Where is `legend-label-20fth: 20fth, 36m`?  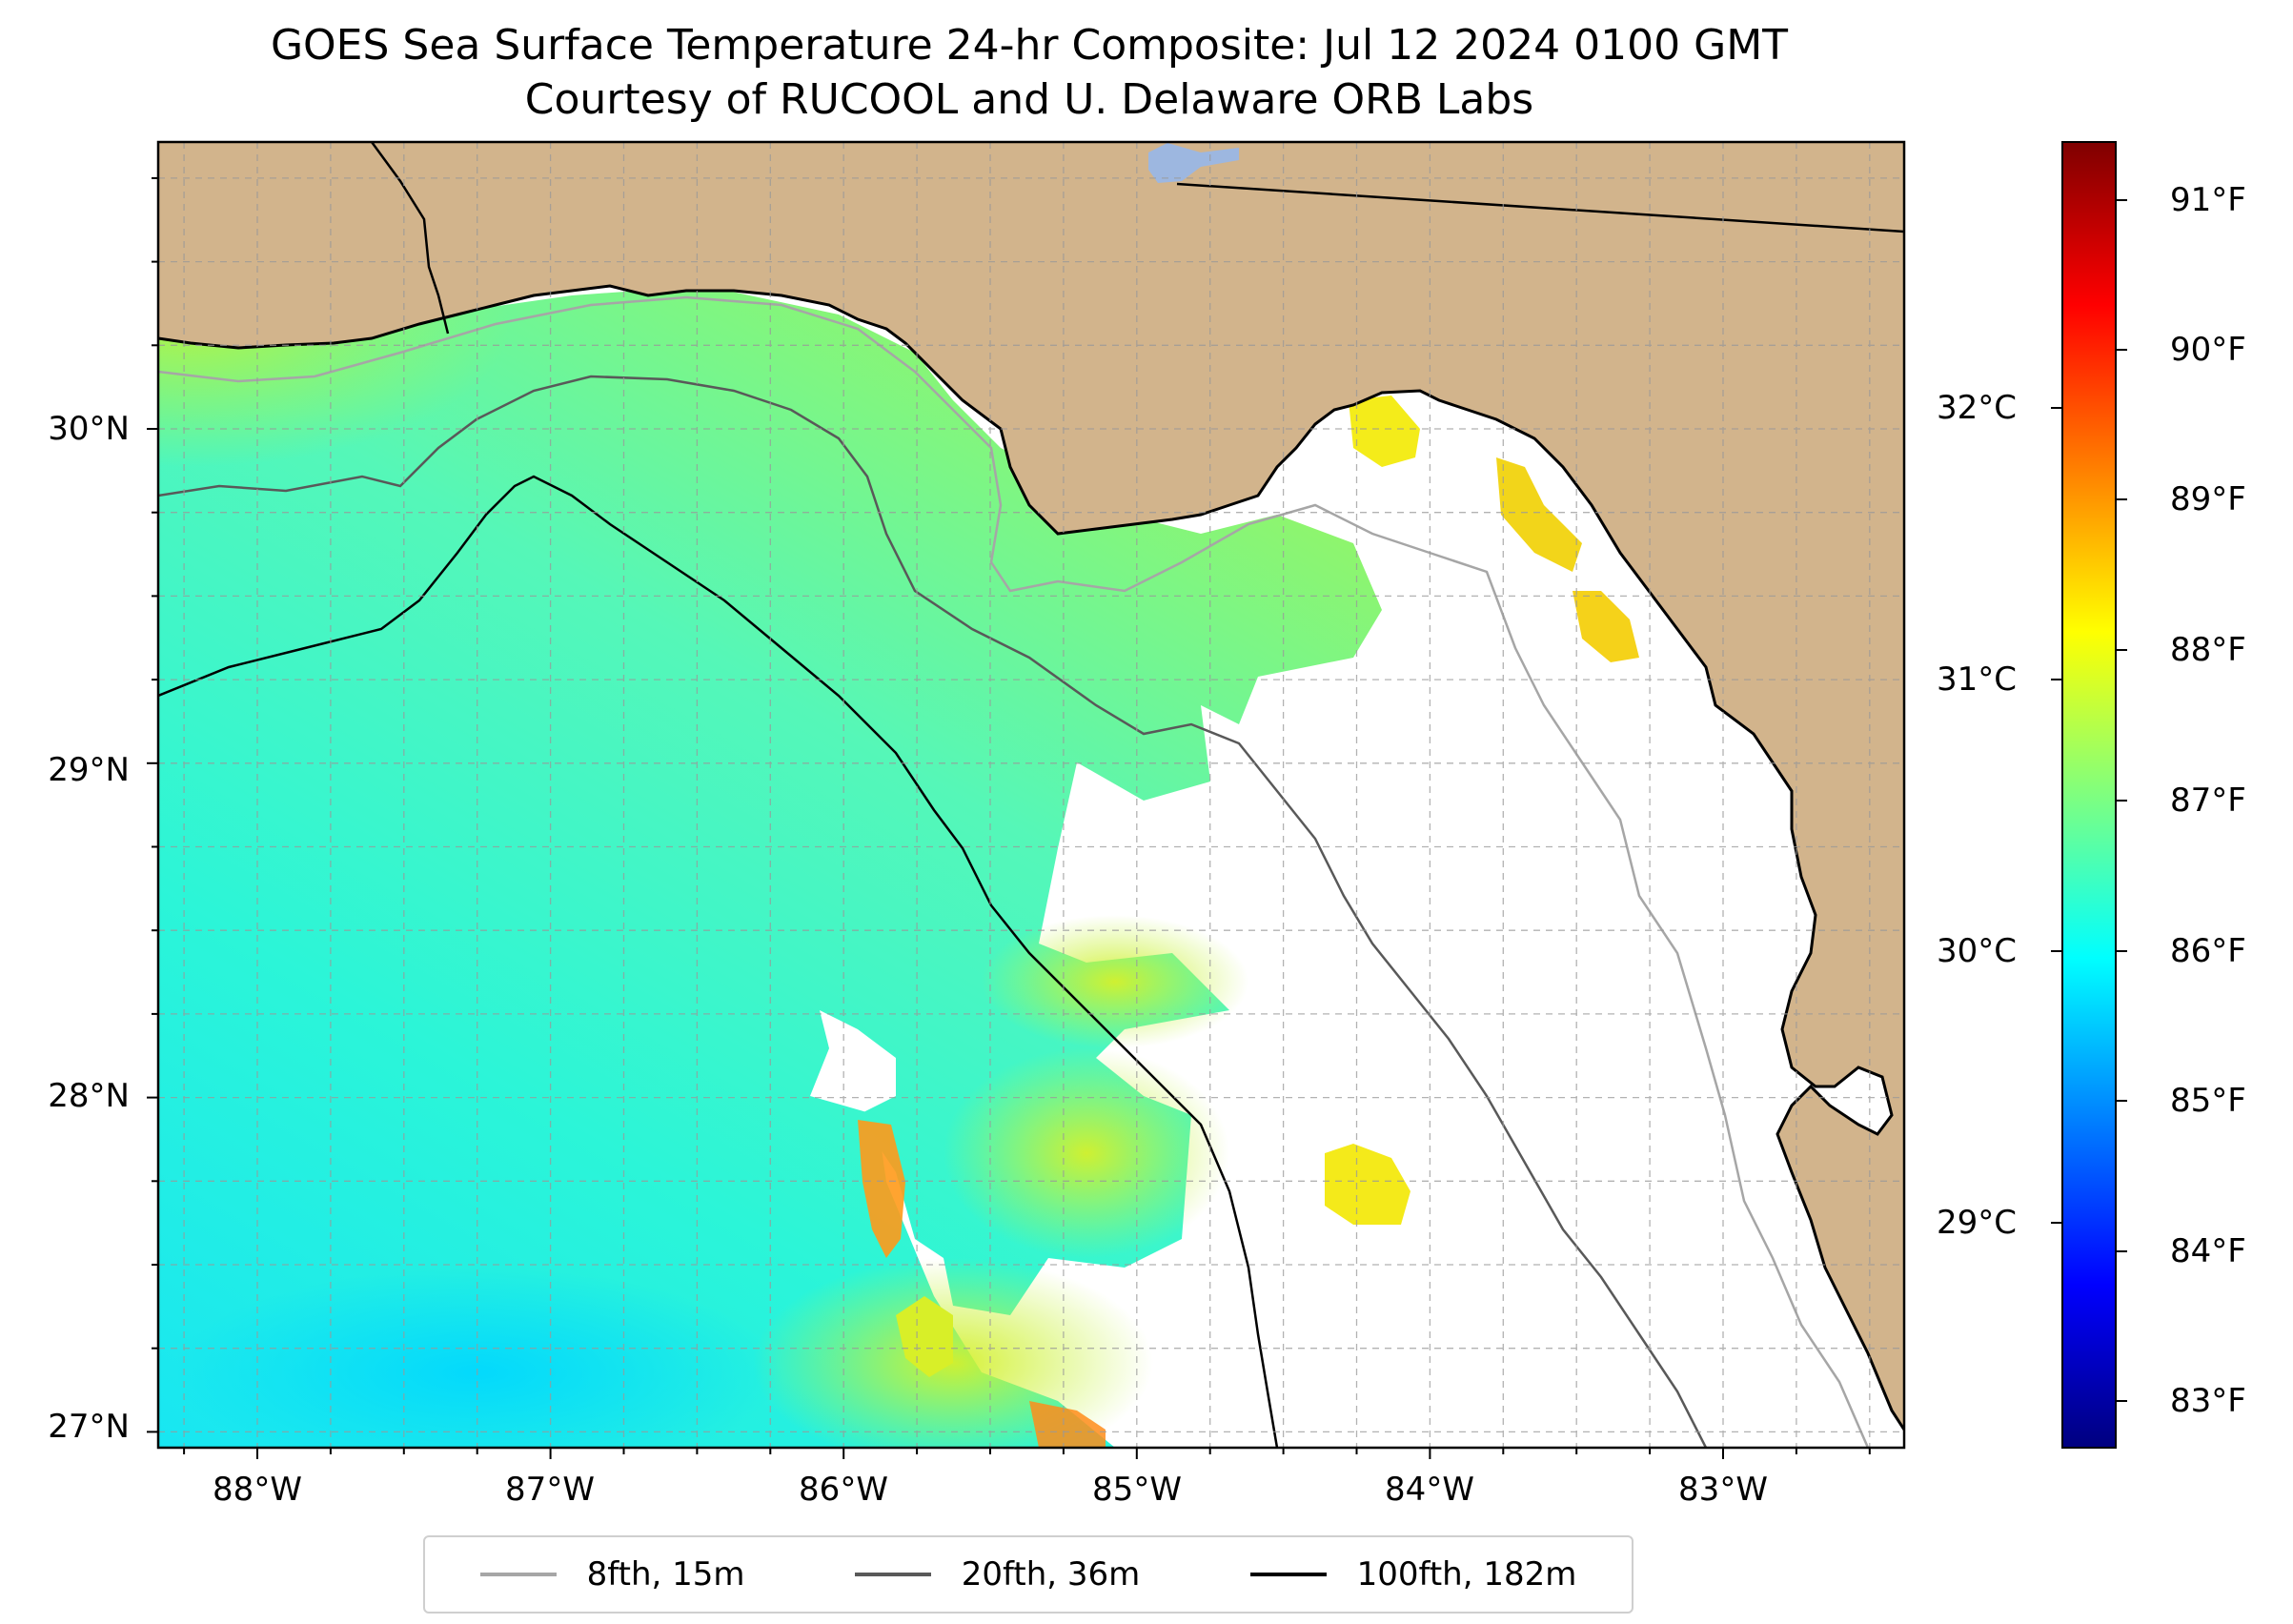
legend-label-20fth: 20fth, 36m is located at coordinates (1051, 1574).